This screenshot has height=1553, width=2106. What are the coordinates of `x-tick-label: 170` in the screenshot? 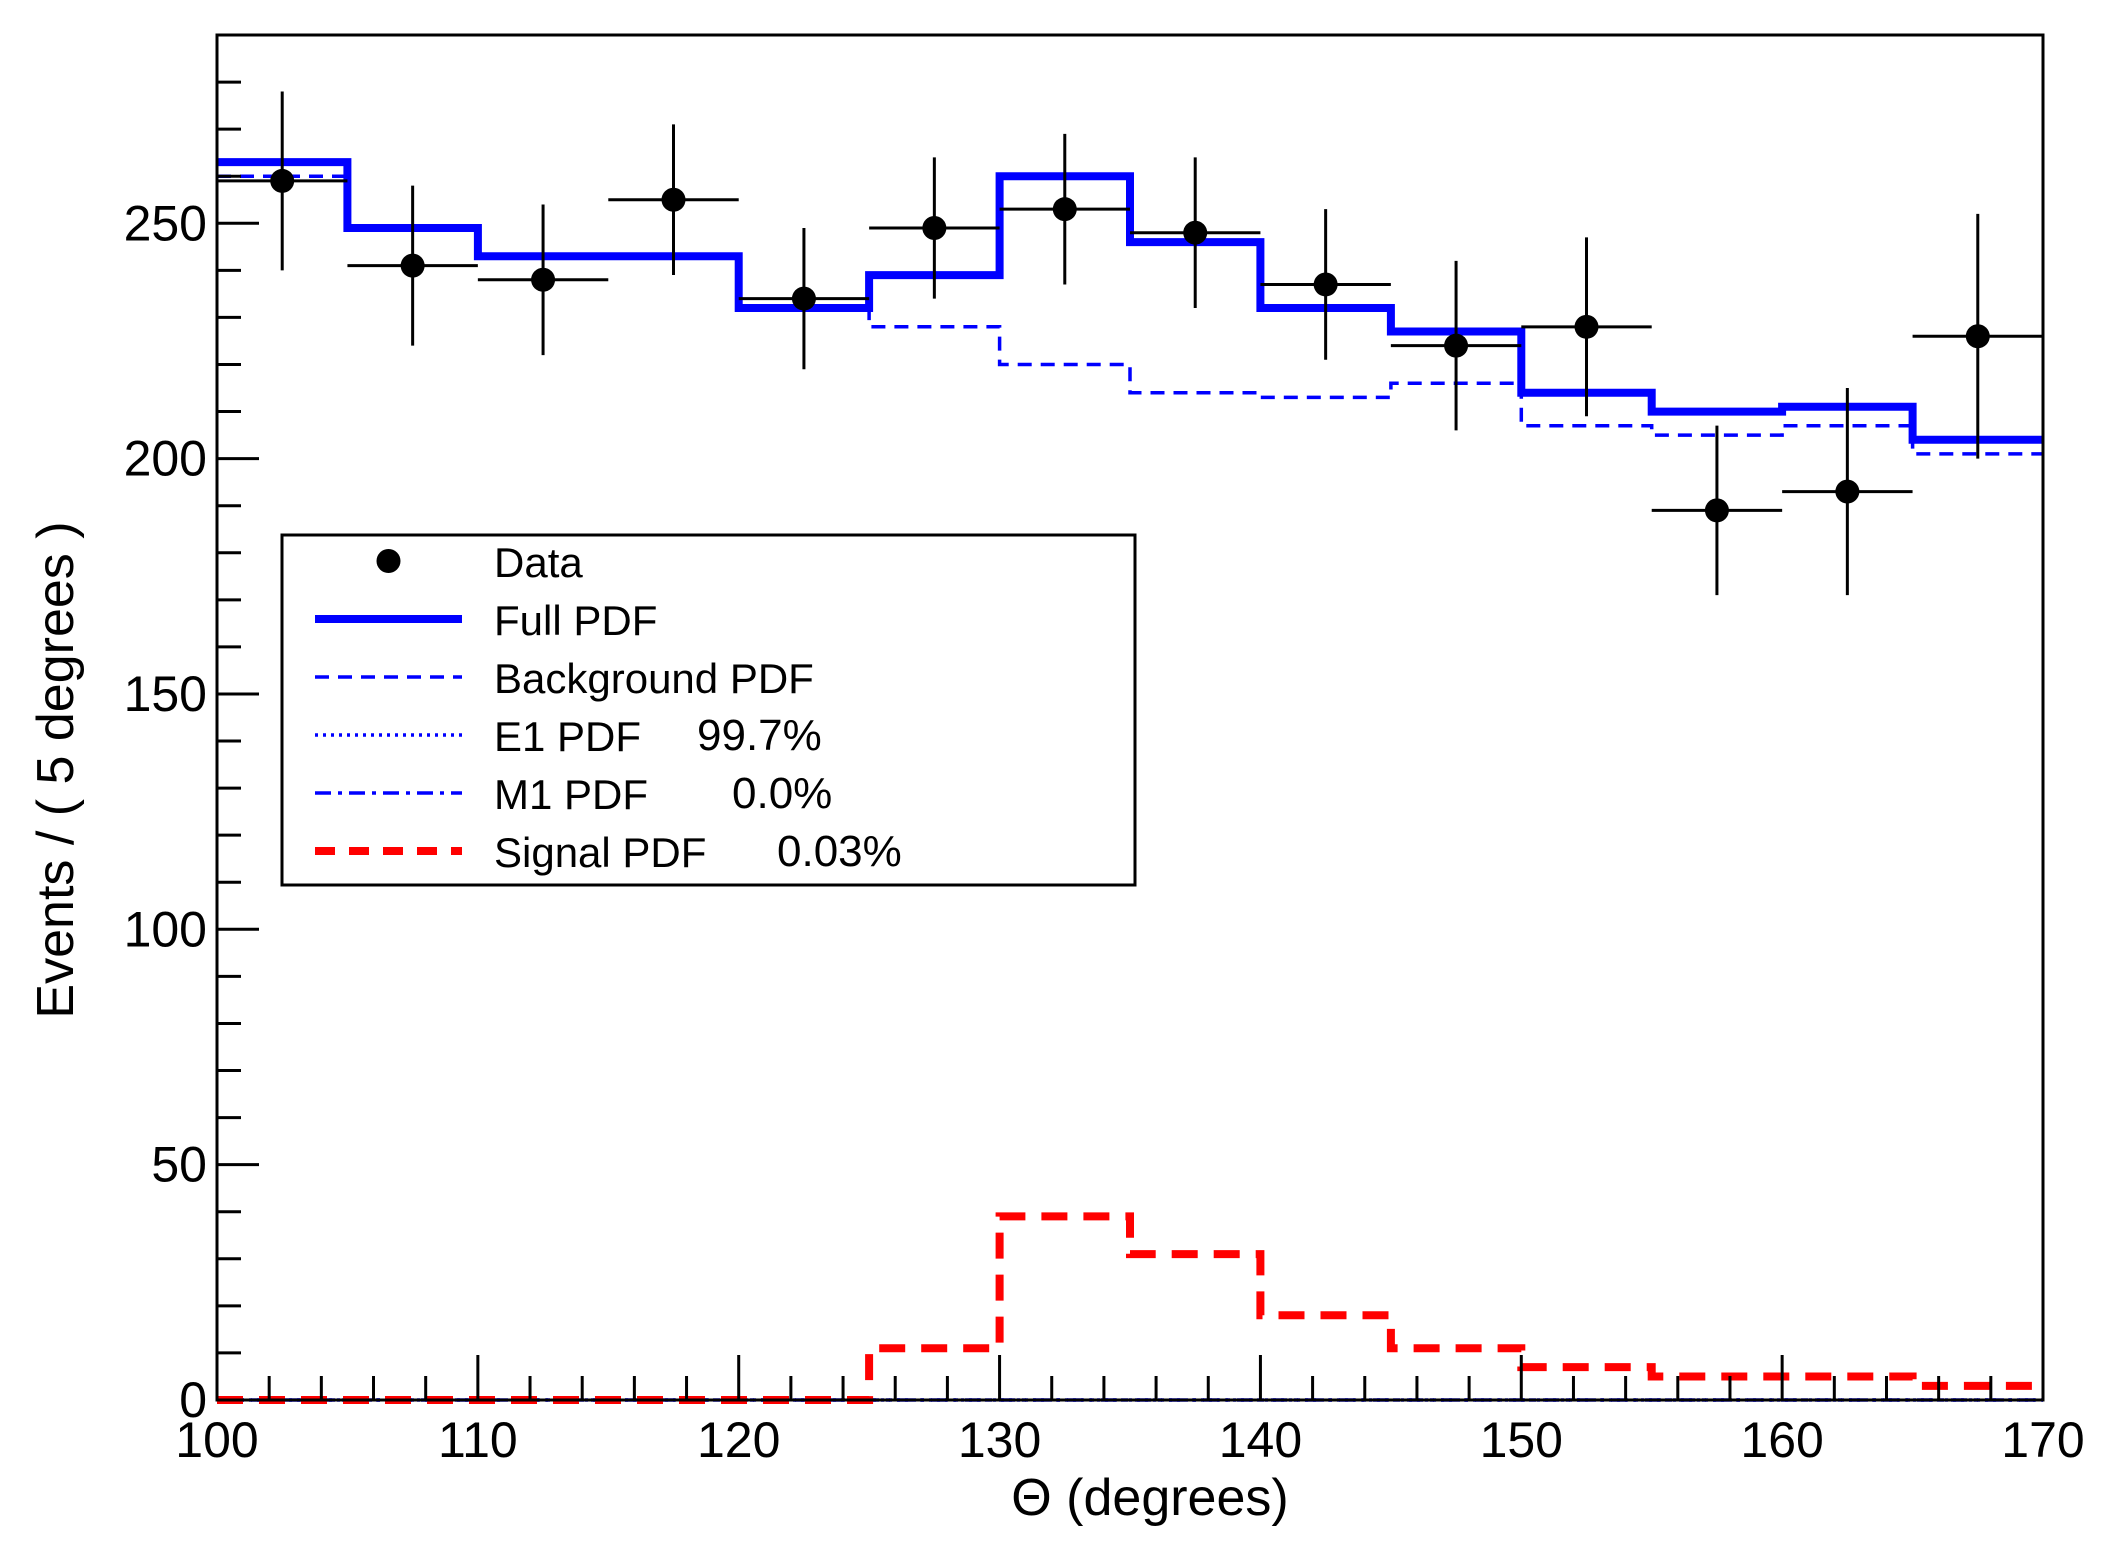 It's located at (2042, 1440).